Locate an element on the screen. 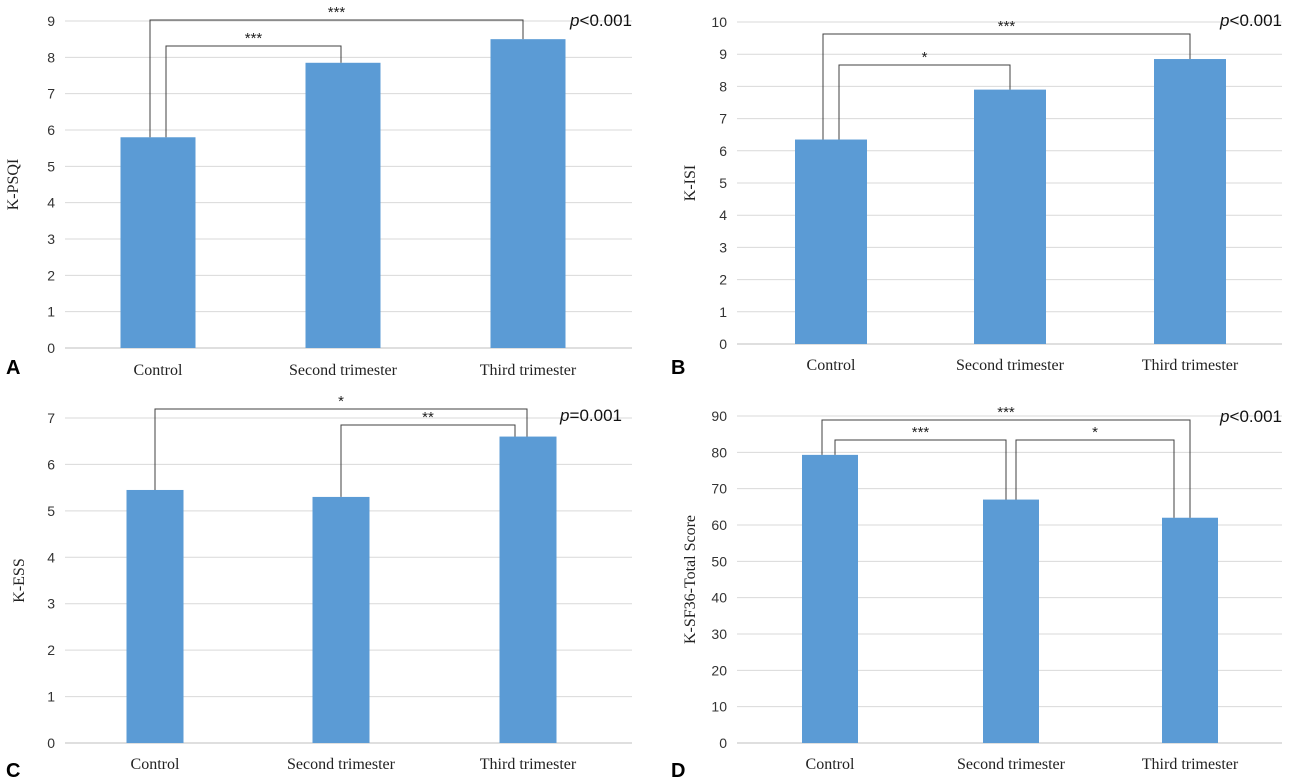 Image resolution: width=1294 pixels, height=782 pixels. y-tick-label: 80 is located at coordinates (719, 452).